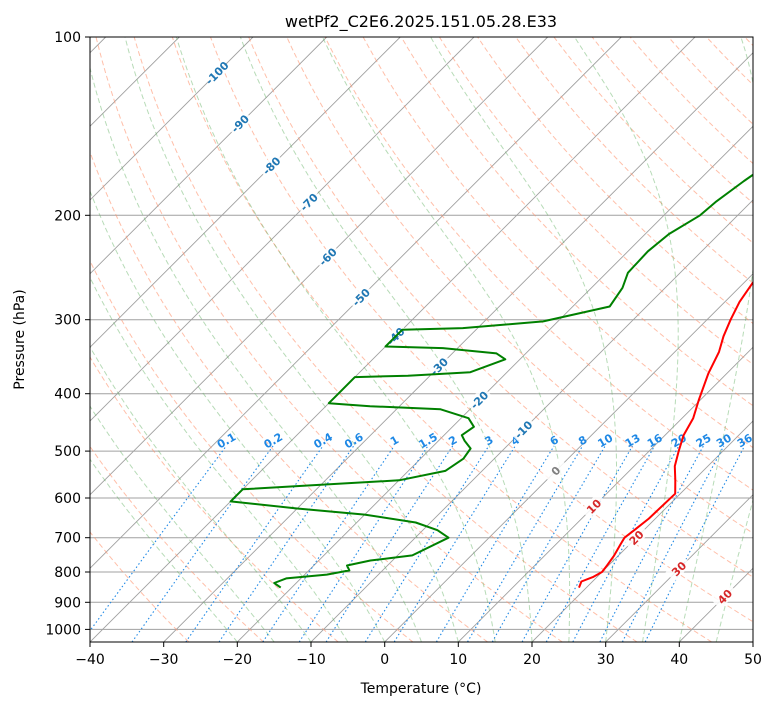 The width and height of the screenshot is (775, 708). Describe the element at coordinates (67, 499) in the screenshot. I see `y-tick-label: 600` at that location.